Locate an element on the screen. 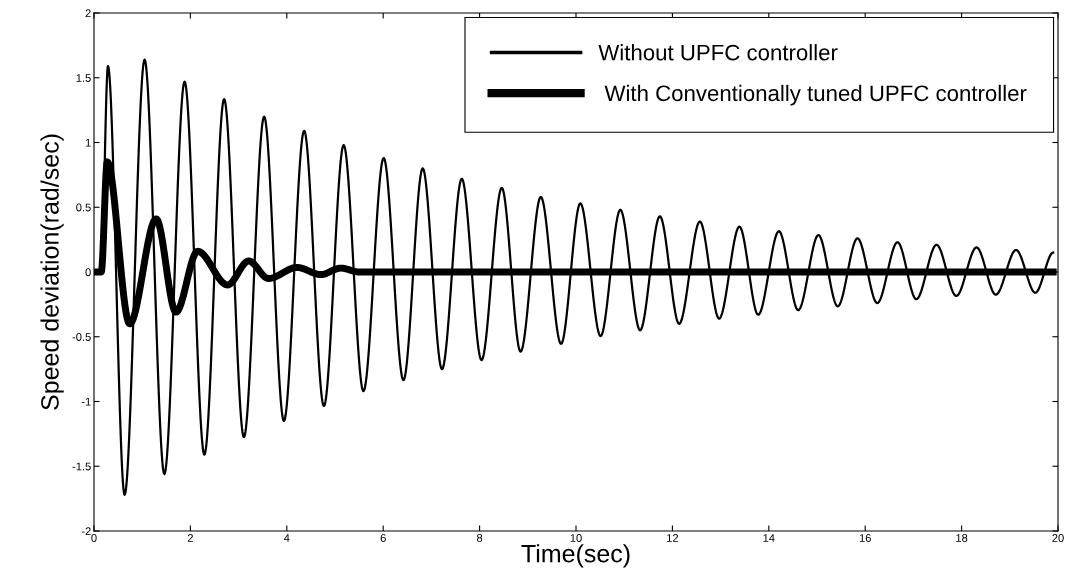 The image size is (1073, 586). y-tick-label: 0.5 is located at coordinates (83, 207).